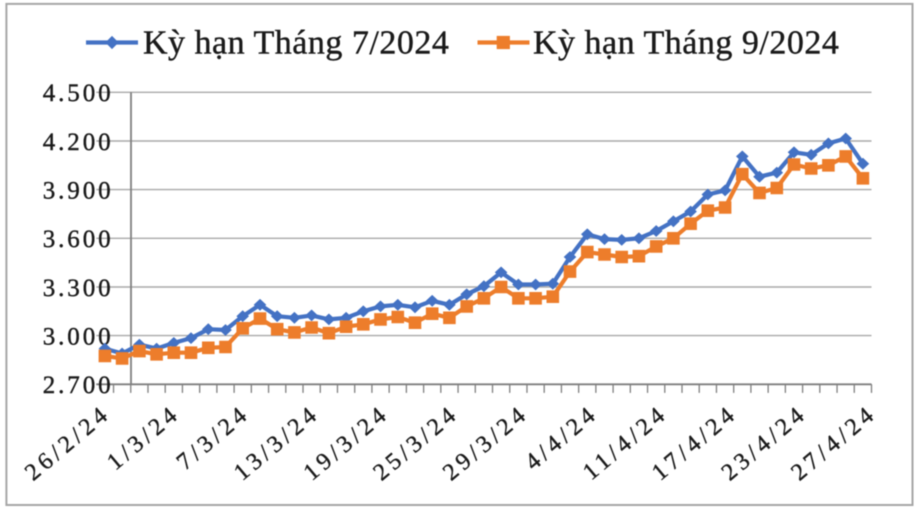  What do you see at coordinates (78, 191) in the screenshot?
I see `svg-text: 3.900` at bounding box center [78, 191].